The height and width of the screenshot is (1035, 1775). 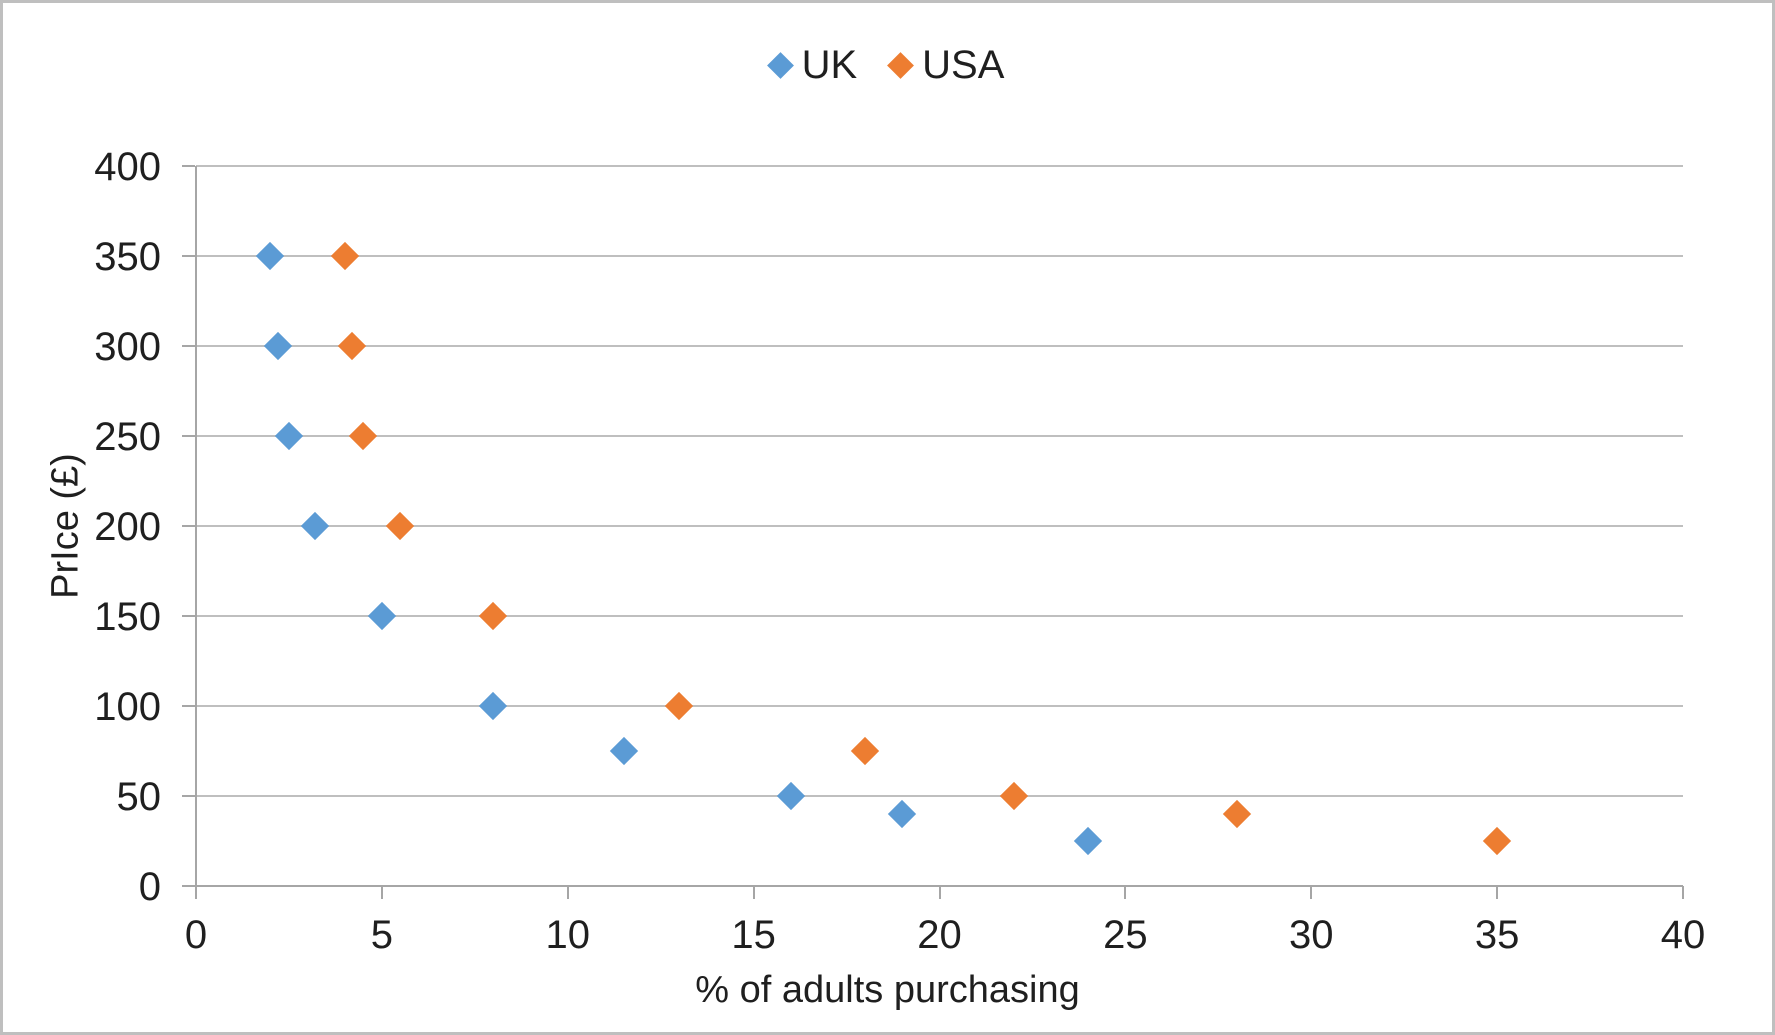 I want to click on uk-diamond-marker-icon, so click(x=780, y=65).